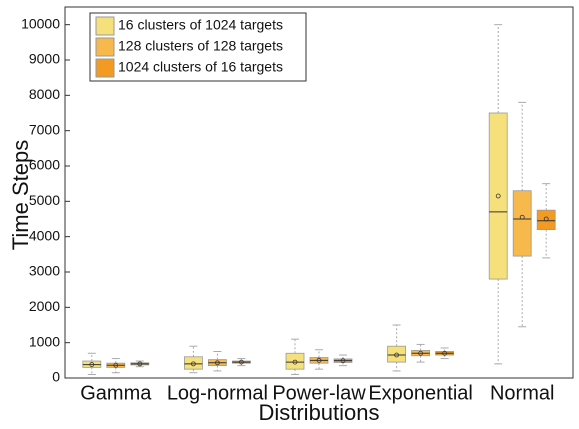 This screenshot has height=429, width=579. Describe the element at coordinates (200, 25) in the screenshot. I see `legend-label: 16 clusters of 1024 targets` at that location.